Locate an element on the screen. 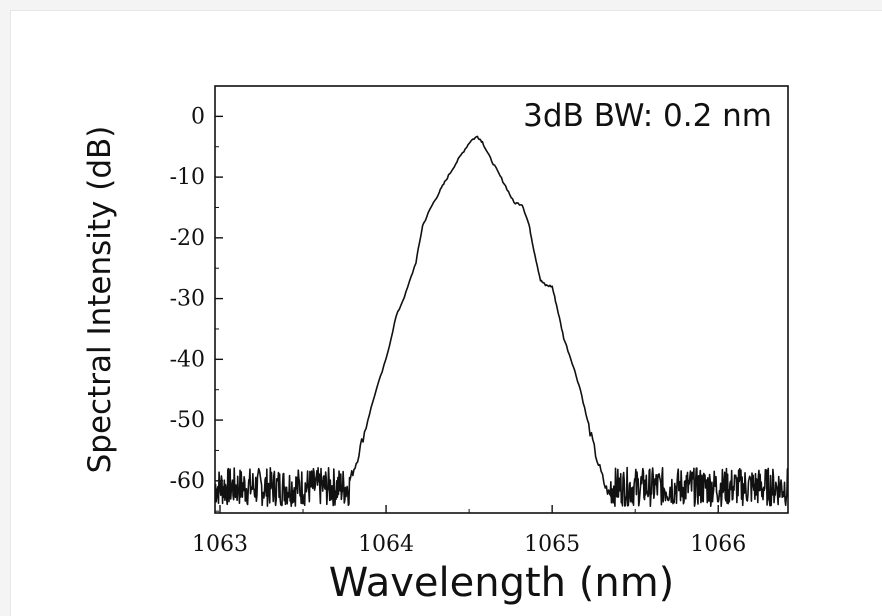 The width and height of the screenshot is (882, 616). y-axis-ticks: 0 -10 -20 -30 -40 -50 -60 is located at coordinates (196, 308).